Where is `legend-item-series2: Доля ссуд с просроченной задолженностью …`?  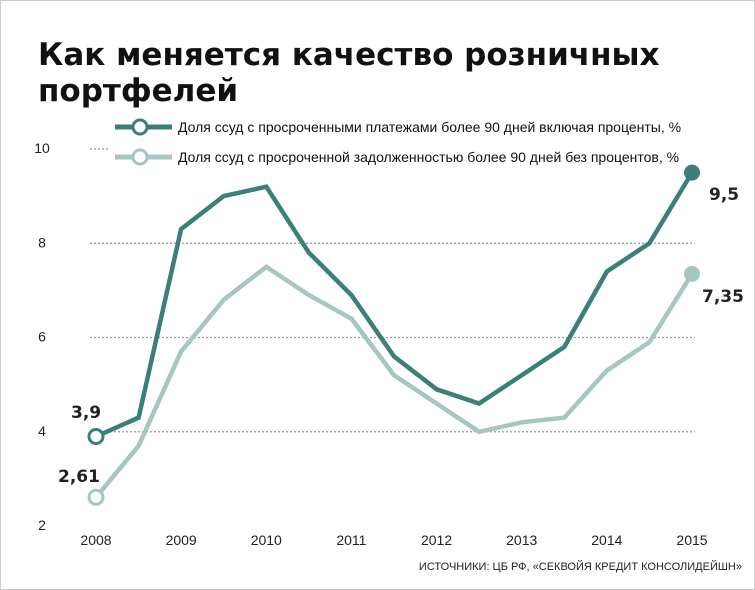
legend-item-series2: Доля ссуд с просроченной задолженностью … is located at coordinates (397, 157).